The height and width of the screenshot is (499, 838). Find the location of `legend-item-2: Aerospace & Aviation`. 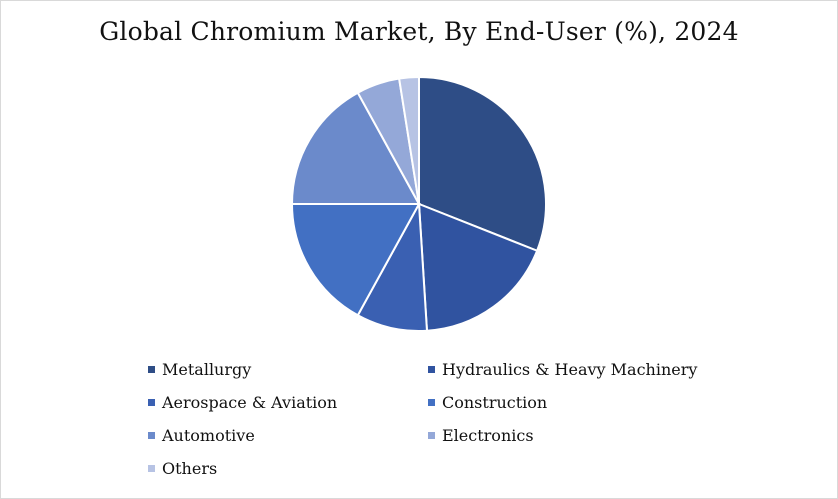

legend-item-2: Aerospace & Aviation is located at coordinates (288, 402).